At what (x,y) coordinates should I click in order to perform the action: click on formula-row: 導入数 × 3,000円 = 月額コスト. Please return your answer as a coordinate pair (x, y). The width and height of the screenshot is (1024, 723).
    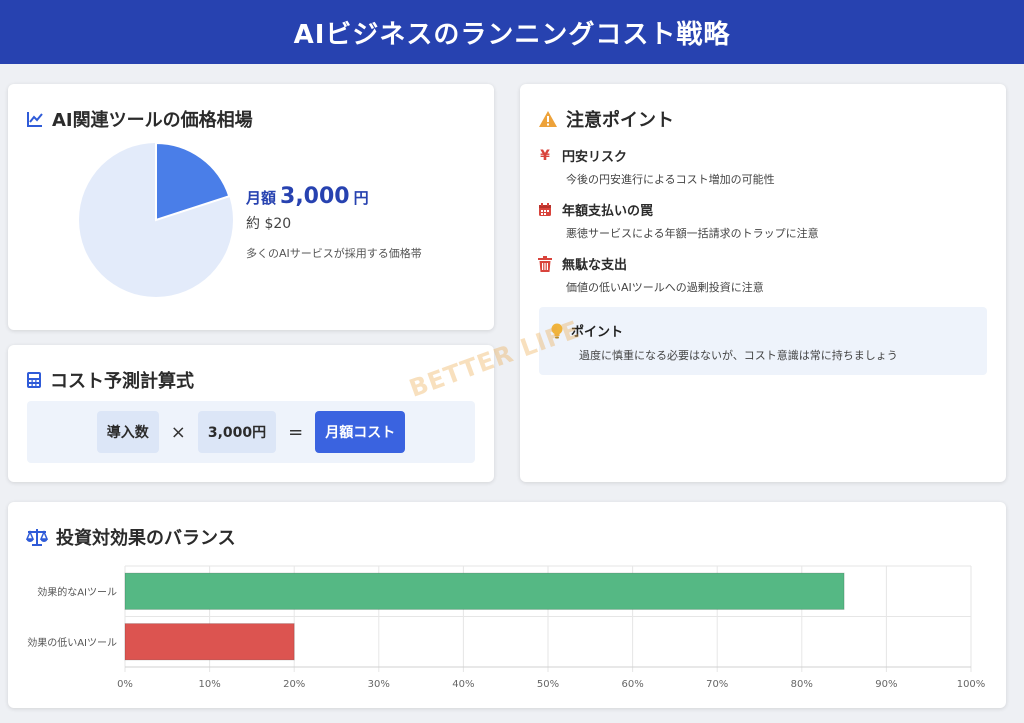
    Looking at the image, I should click on (251, 432).